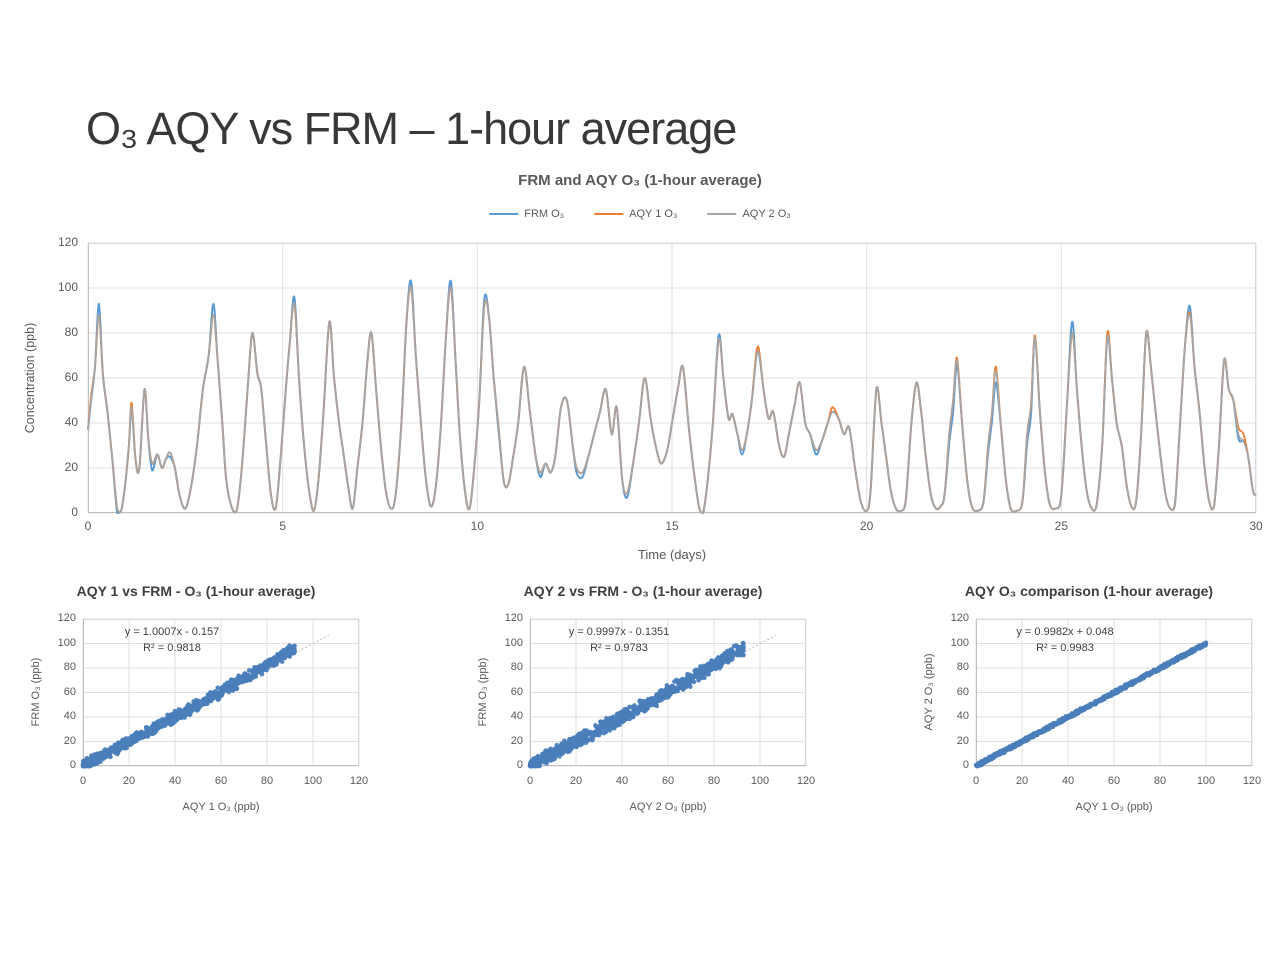 The width and height of the screenshot is (1280, 962). Describe the element at coordinates (196, 591) in the screenshot. I see `scatter-title: AQY 1 vs FRM - O₃ (1-hour average)` at that location.